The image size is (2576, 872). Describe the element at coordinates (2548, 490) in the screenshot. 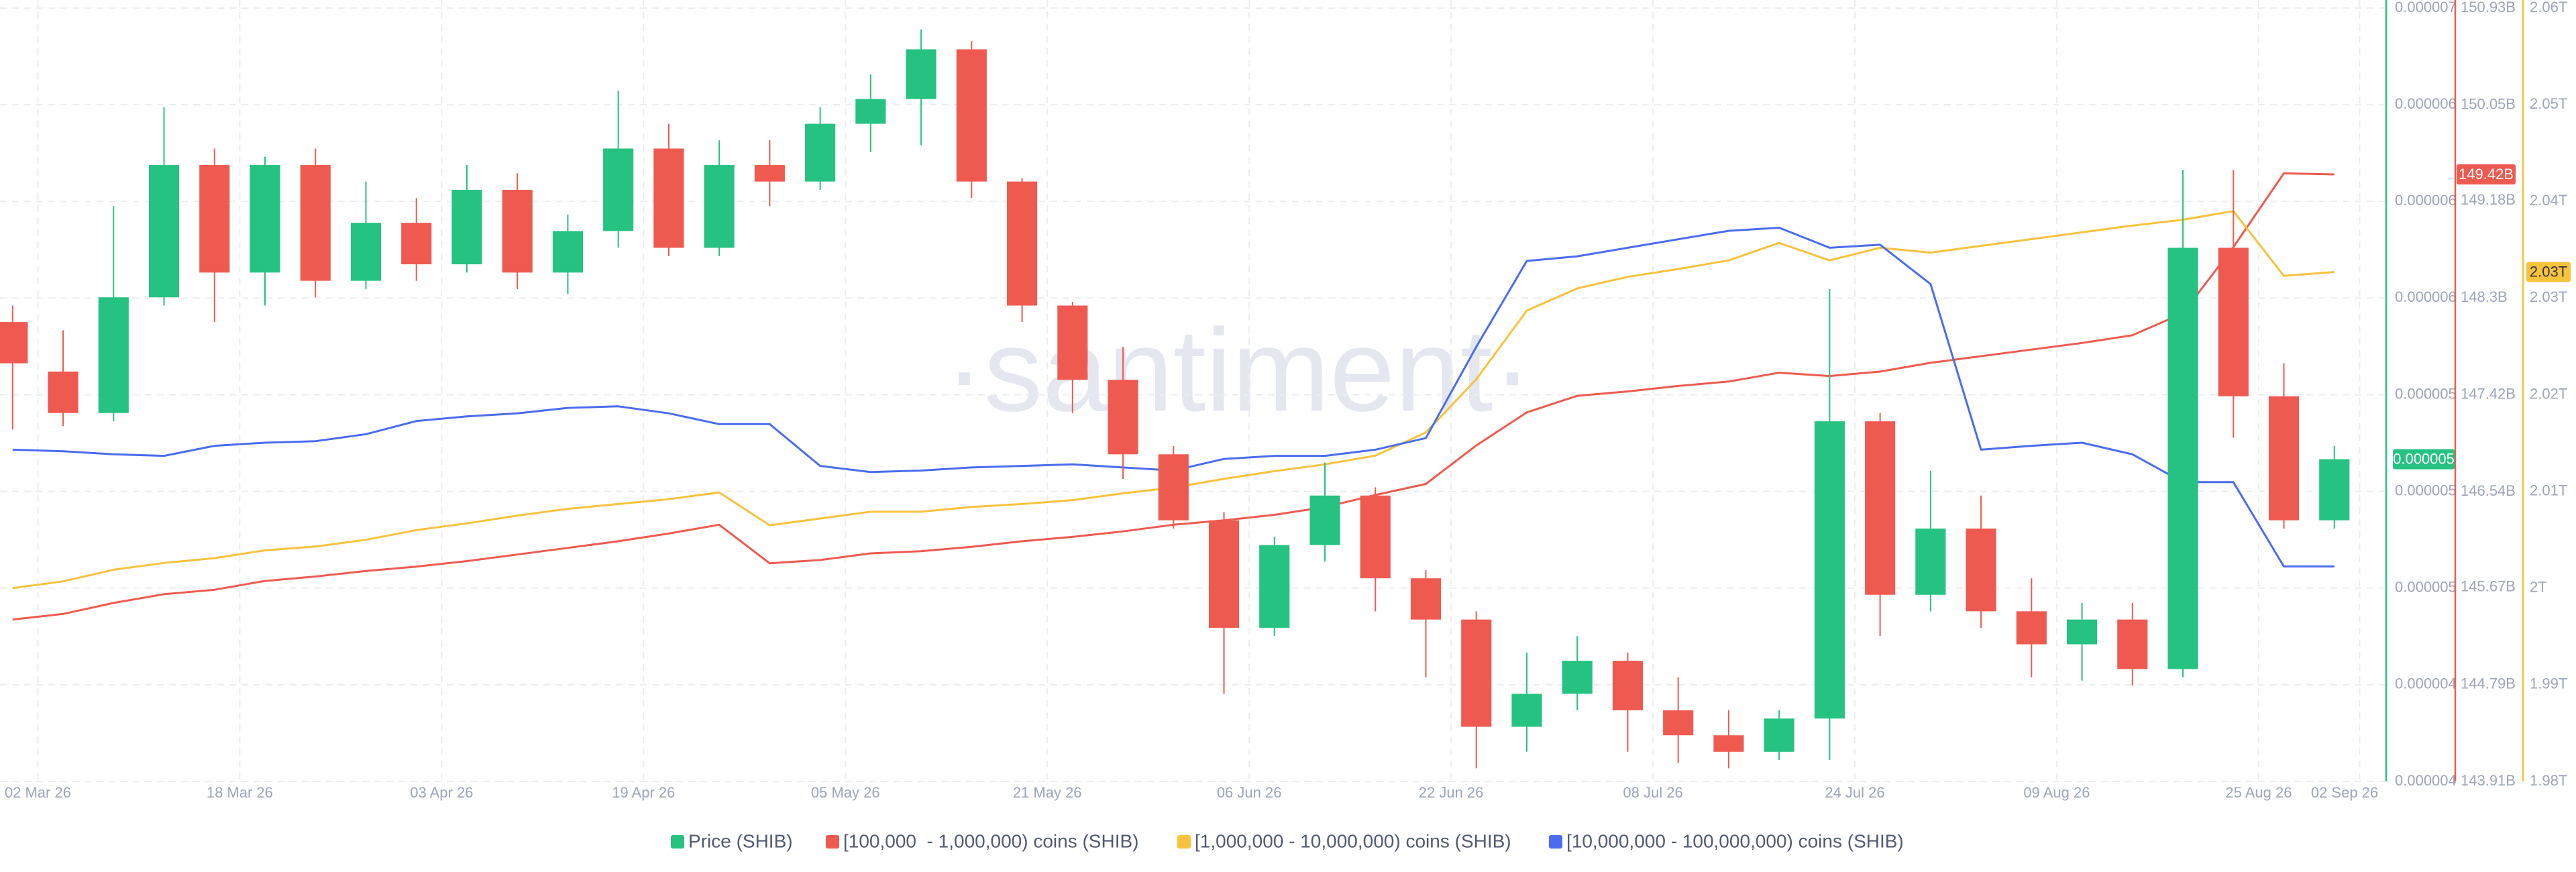

I see `y-tick-label: 2.01T` at that location.